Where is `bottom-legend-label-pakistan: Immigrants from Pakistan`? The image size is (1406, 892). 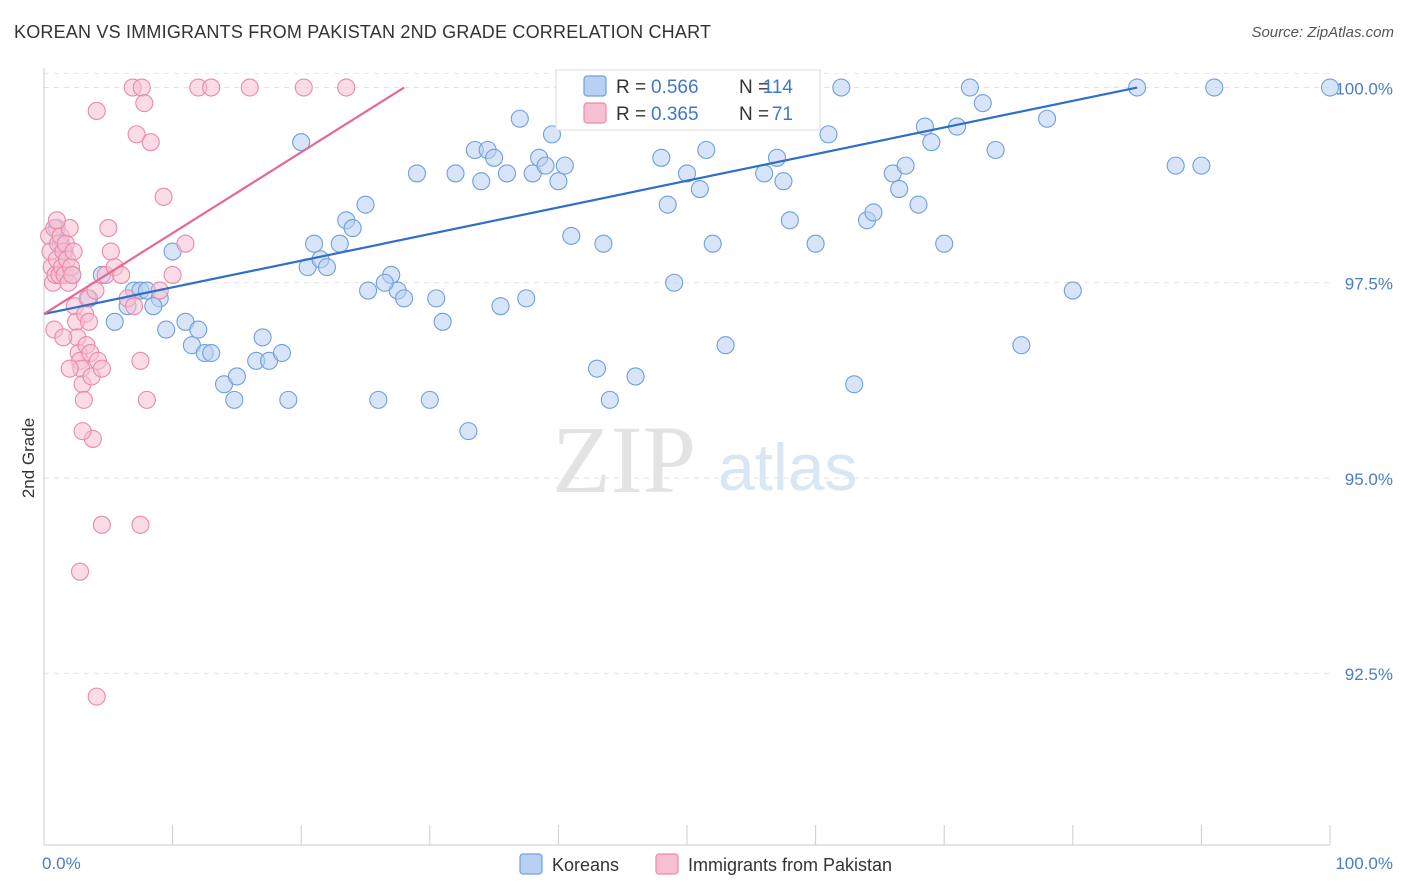
bottom-legend-label-pakistan: Immigrants from Pakistan is located at coordinates (790, 865).